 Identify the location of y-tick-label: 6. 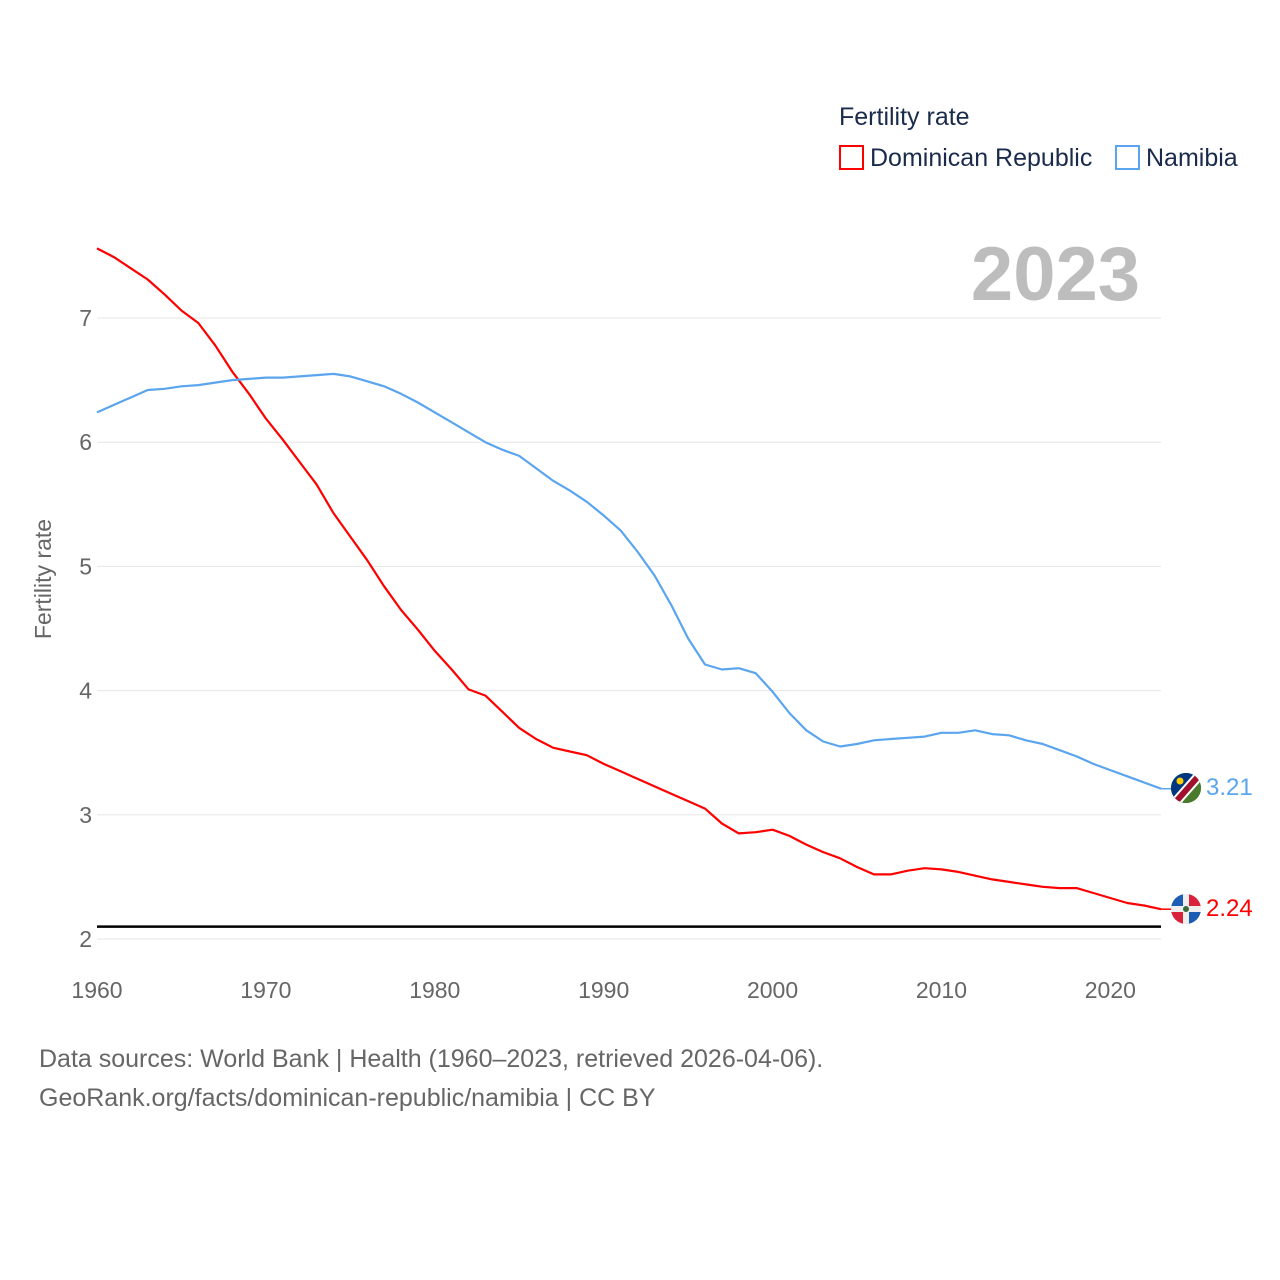
(85, 442).